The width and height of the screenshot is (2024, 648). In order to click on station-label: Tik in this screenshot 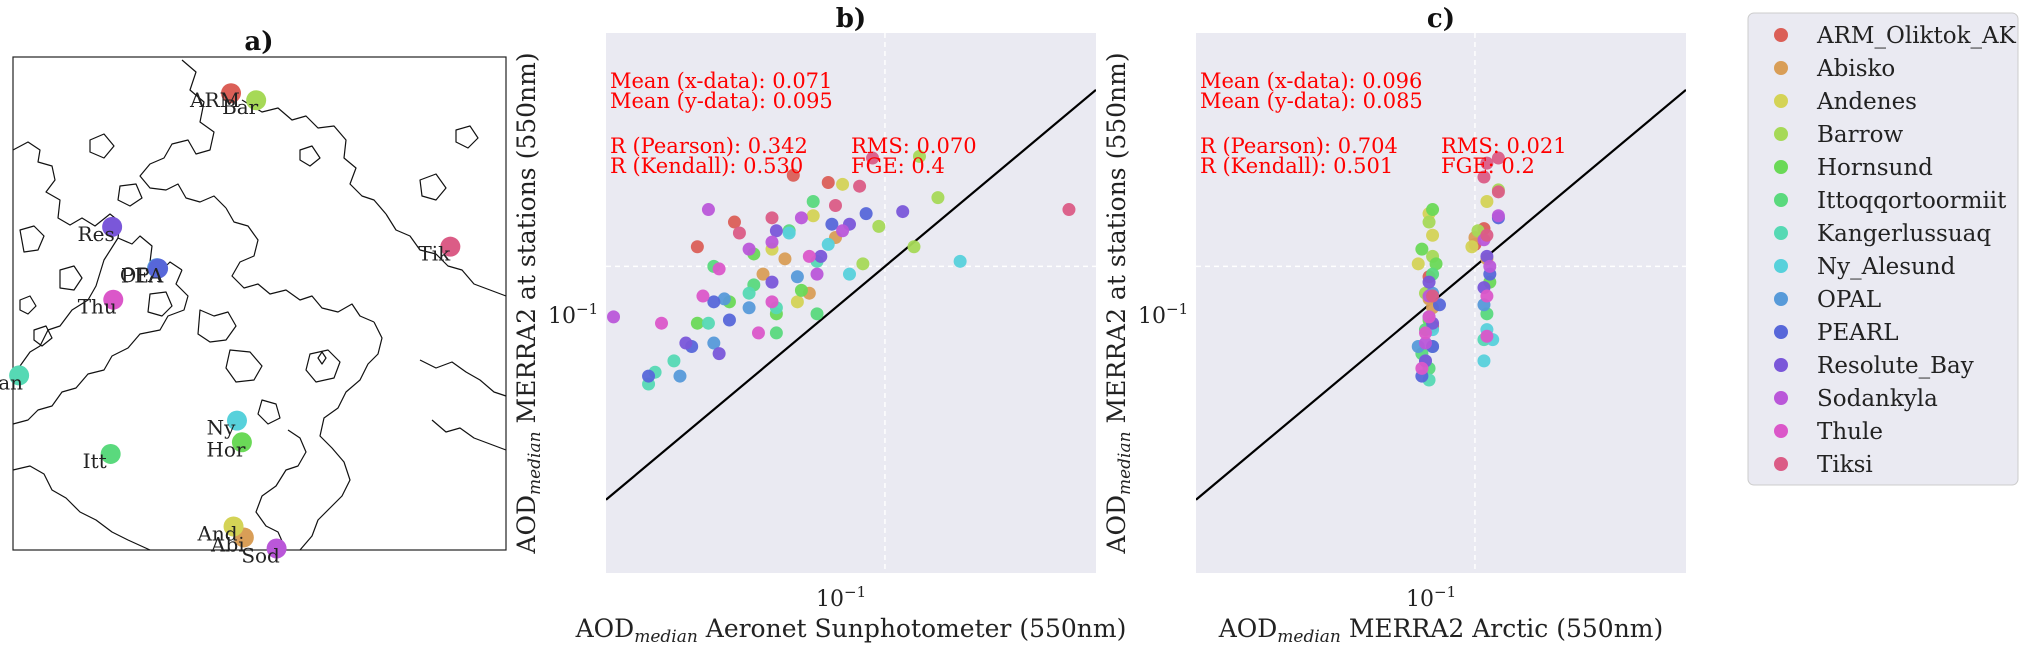, I will do `click(434, 254)`.